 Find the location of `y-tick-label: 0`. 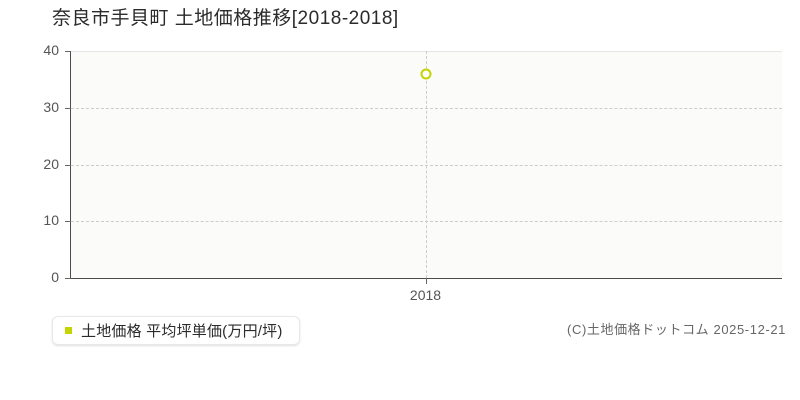

y-tick-label: 0 is located at coordinates (55, 277).